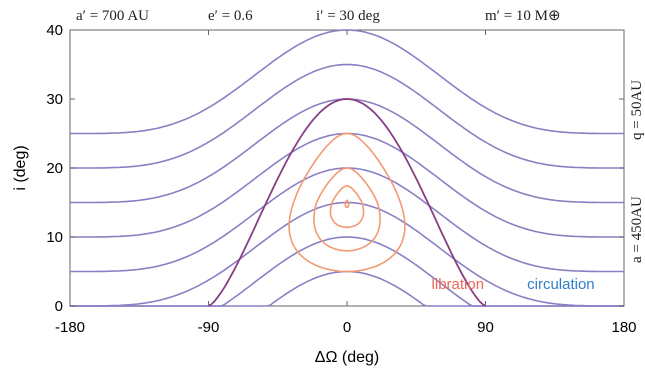 Image resolution: width=645 pixels, height=375 pixels. I want to click on x-tick-label: 90, so click(485, 327).